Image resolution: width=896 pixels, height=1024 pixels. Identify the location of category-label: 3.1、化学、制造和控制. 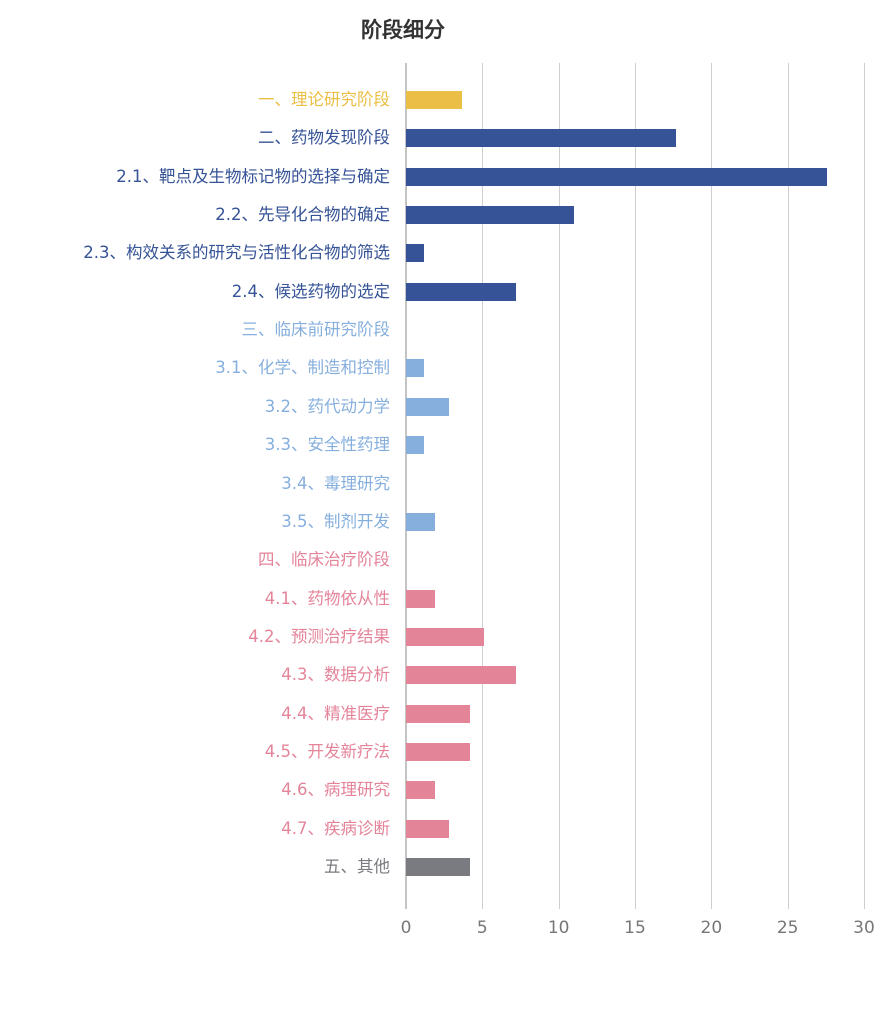
(302, 368).